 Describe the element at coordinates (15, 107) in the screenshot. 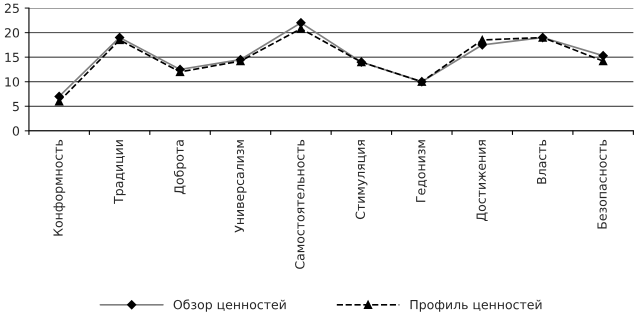

I see `y-tick-label: 5` at that location.